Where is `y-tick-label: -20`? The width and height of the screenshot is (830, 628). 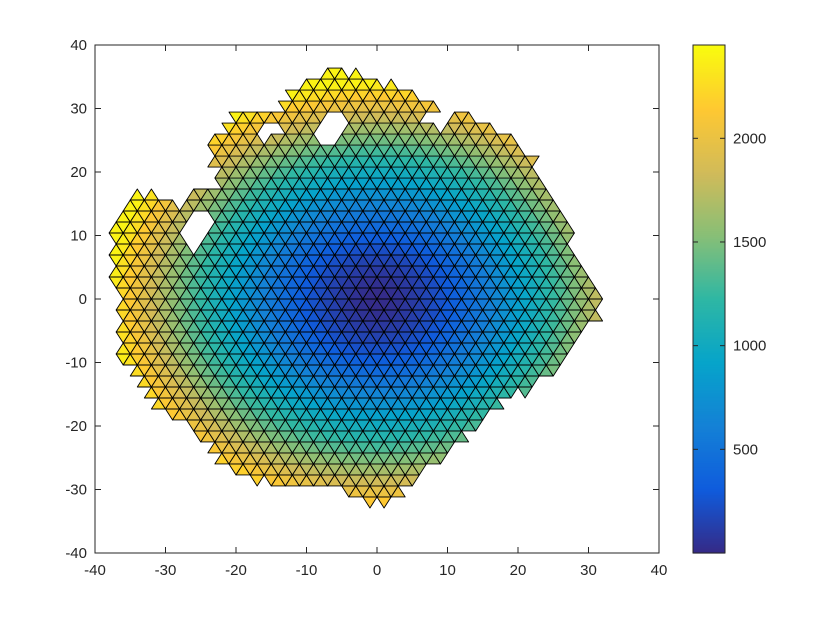 y-tick-label: -20 is located at coordinates (76, 426).